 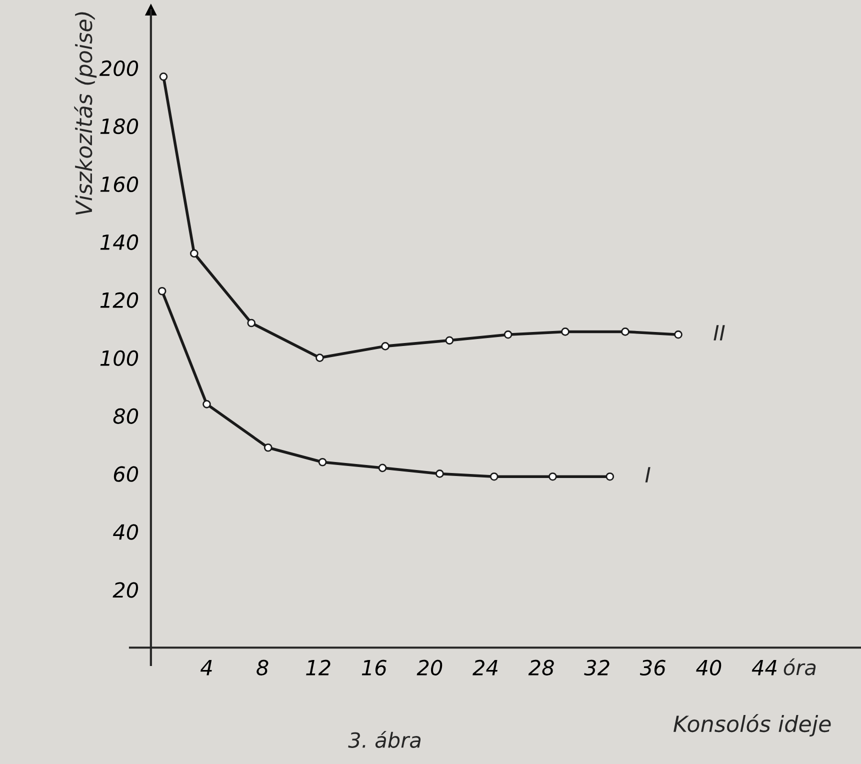 I want to click on x-tick-label: 4, so click(x=206, y=668).